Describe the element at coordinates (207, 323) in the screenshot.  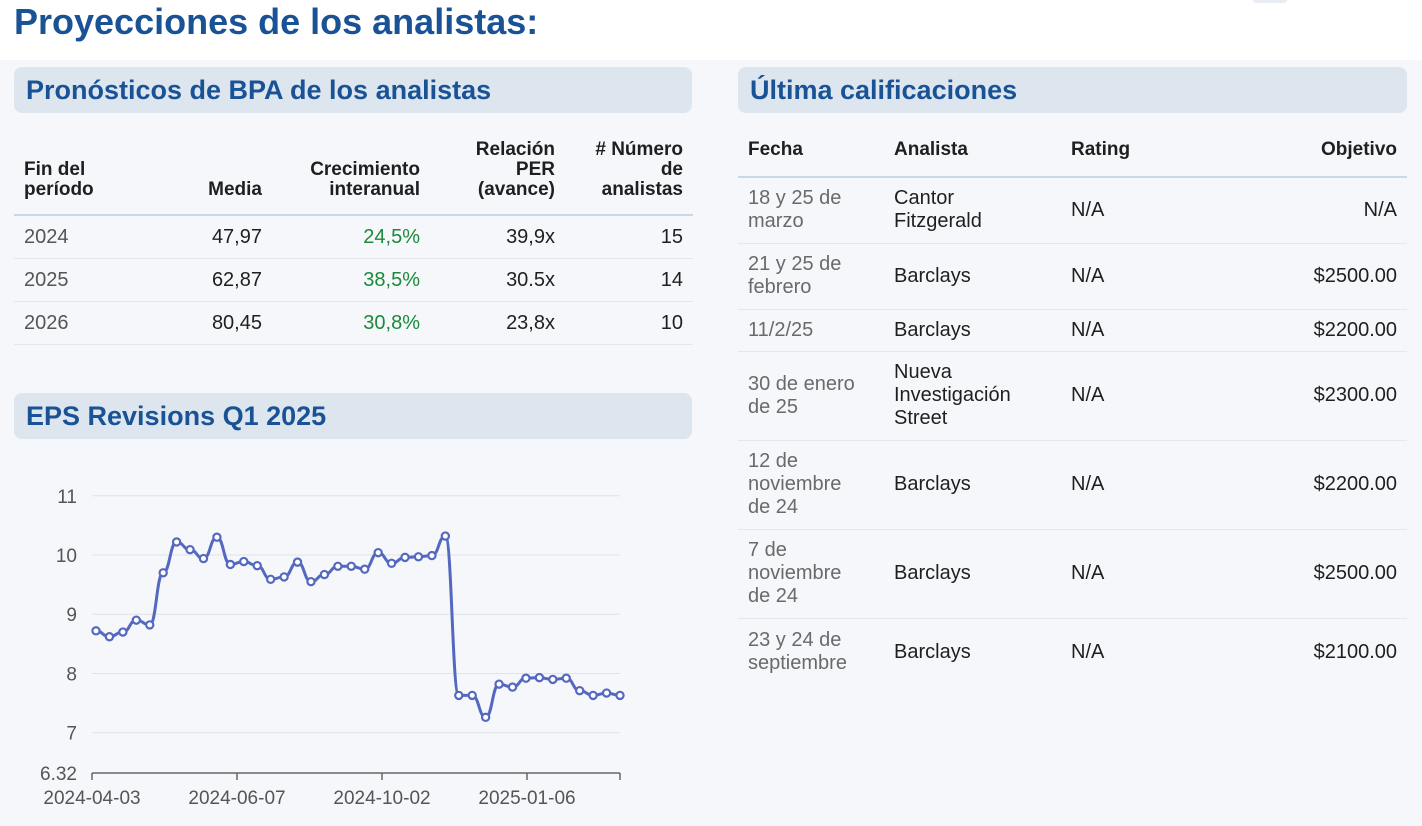
I see `mean-cell: 80,45` at that location.